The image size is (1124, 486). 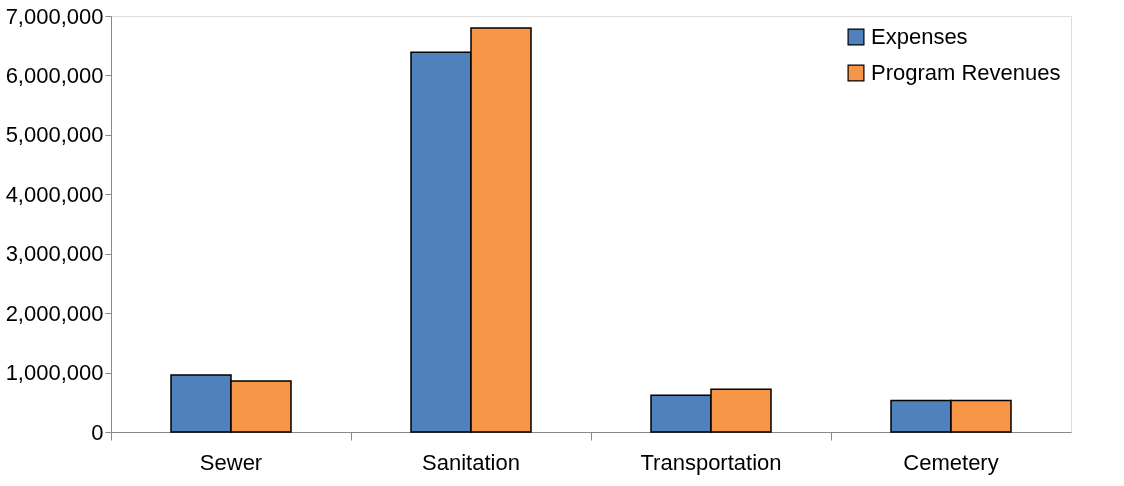 I want to click on y-tick-label: 3,000,000, so click(x=54, y=254).